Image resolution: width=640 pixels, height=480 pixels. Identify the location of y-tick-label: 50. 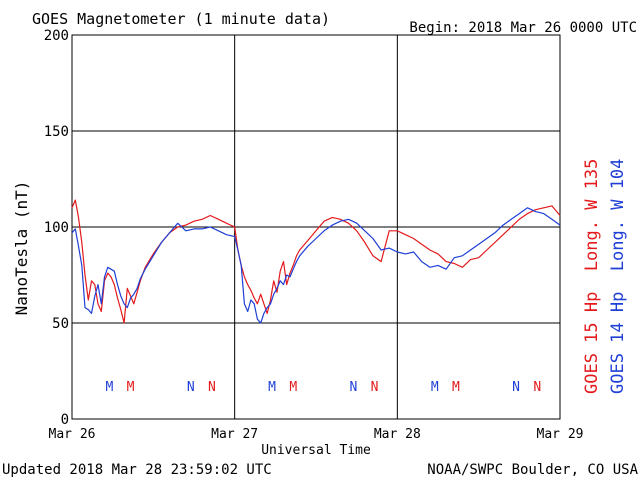
(60, 324).